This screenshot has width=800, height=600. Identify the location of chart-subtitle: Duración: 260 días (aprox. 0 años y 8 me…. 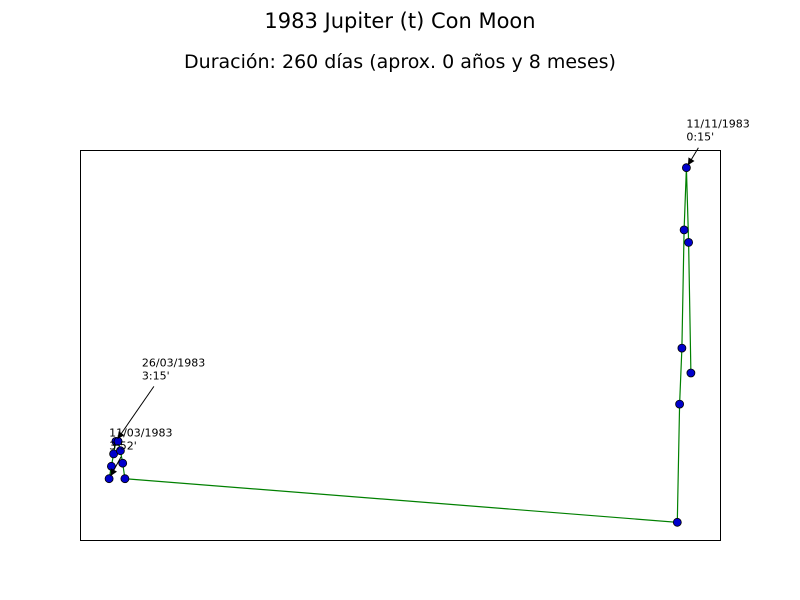
(400, 62).